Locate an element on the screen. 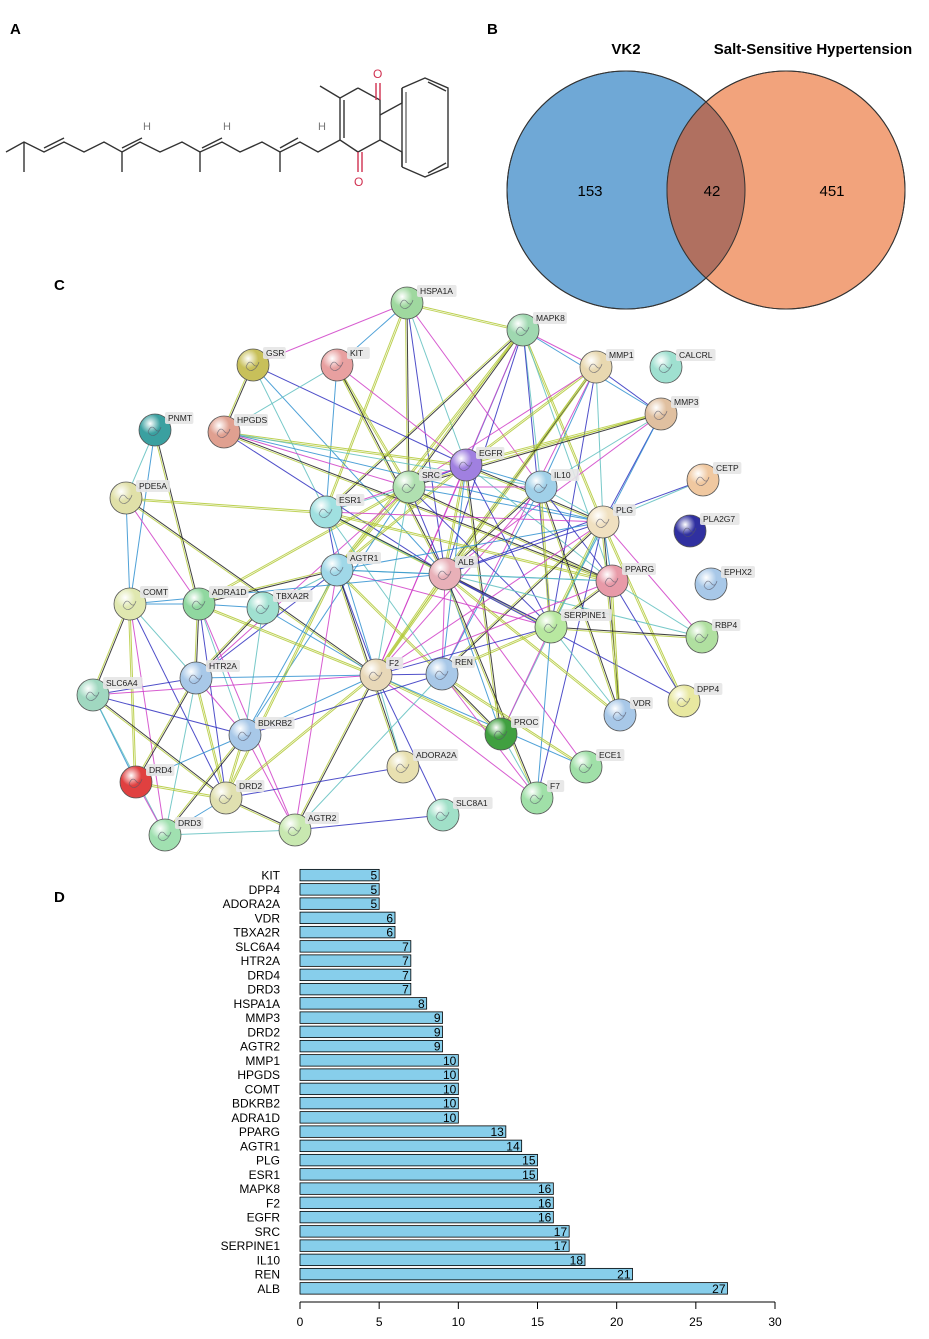 This screenshot has width=929, height=1339. bar-category-label: SERPINE1 is located at coordinates (251, 1246).